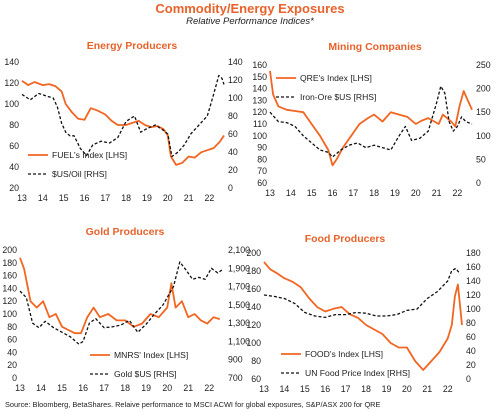 The width and height of the screenshot is (500, 414). What do you see at coordinates (132, 46) in the screenshot?
I see `panel-title-1: Energy Producers` at bounding box center [132, 46].